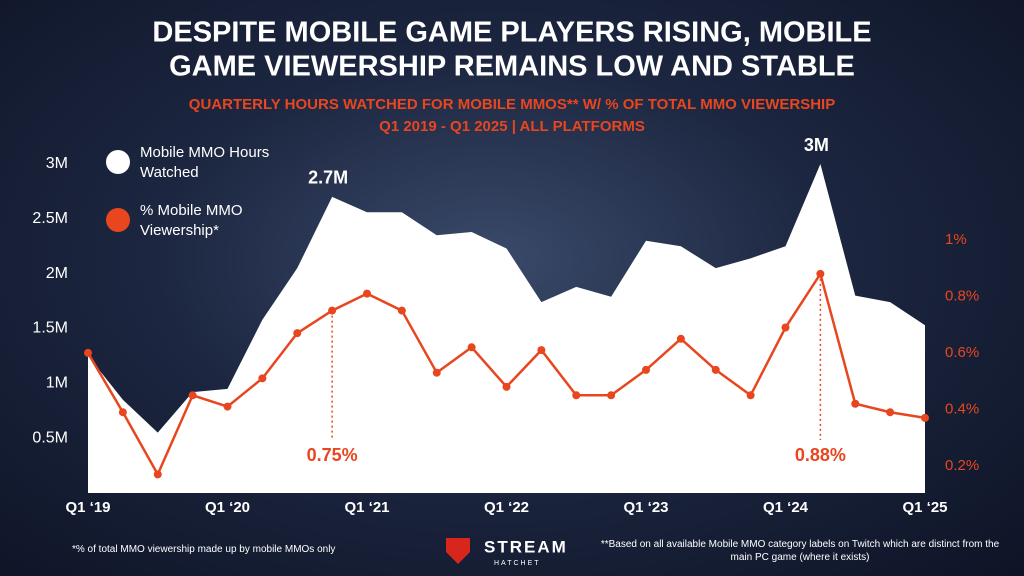  I want to click on annotation: 0.75%, so click(332, 455).